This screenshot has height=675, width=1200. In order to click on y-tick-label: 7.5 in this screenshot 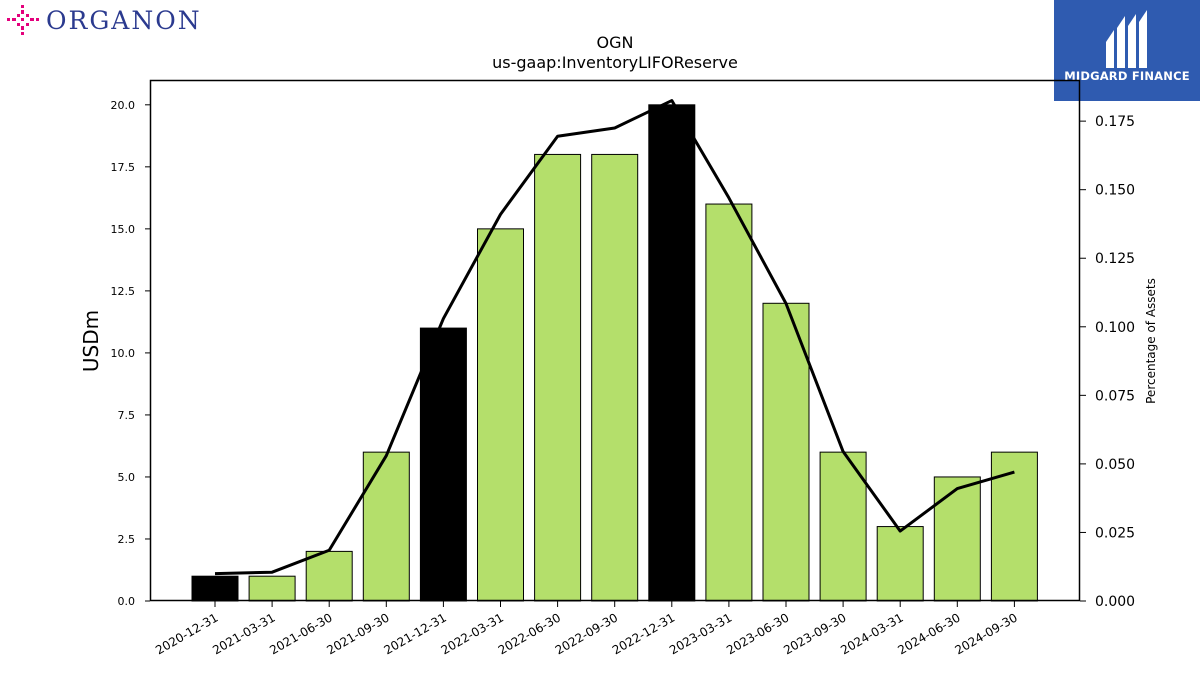, I will do `click(127, 415)`.